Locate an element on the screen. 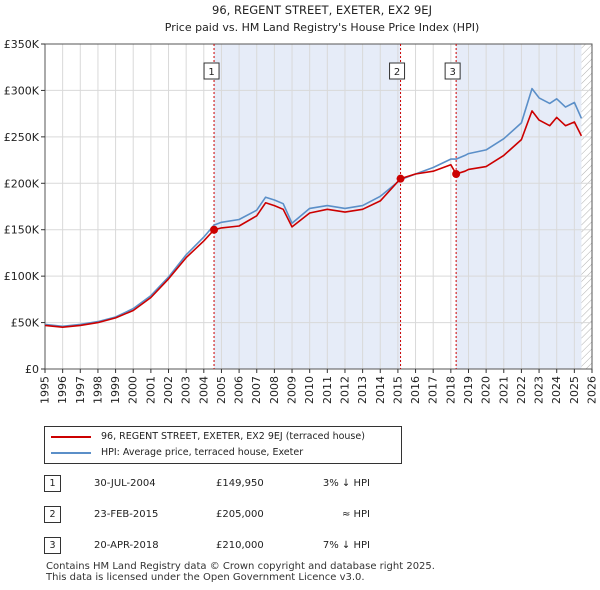 Image resolution: width=600 pixels, height=590 pixels. y-tick-label: £300K is located at coordinates (22, 90).